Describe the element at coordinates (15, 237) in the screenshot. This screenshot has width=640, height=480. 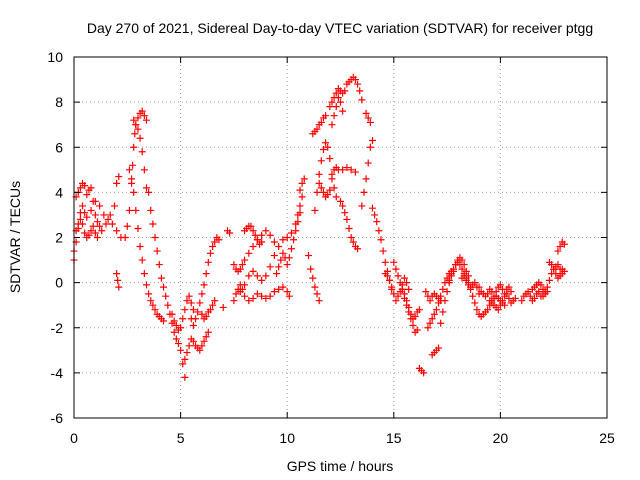
I see `y-axis-title: SDTVAR / TECUs` at that location.